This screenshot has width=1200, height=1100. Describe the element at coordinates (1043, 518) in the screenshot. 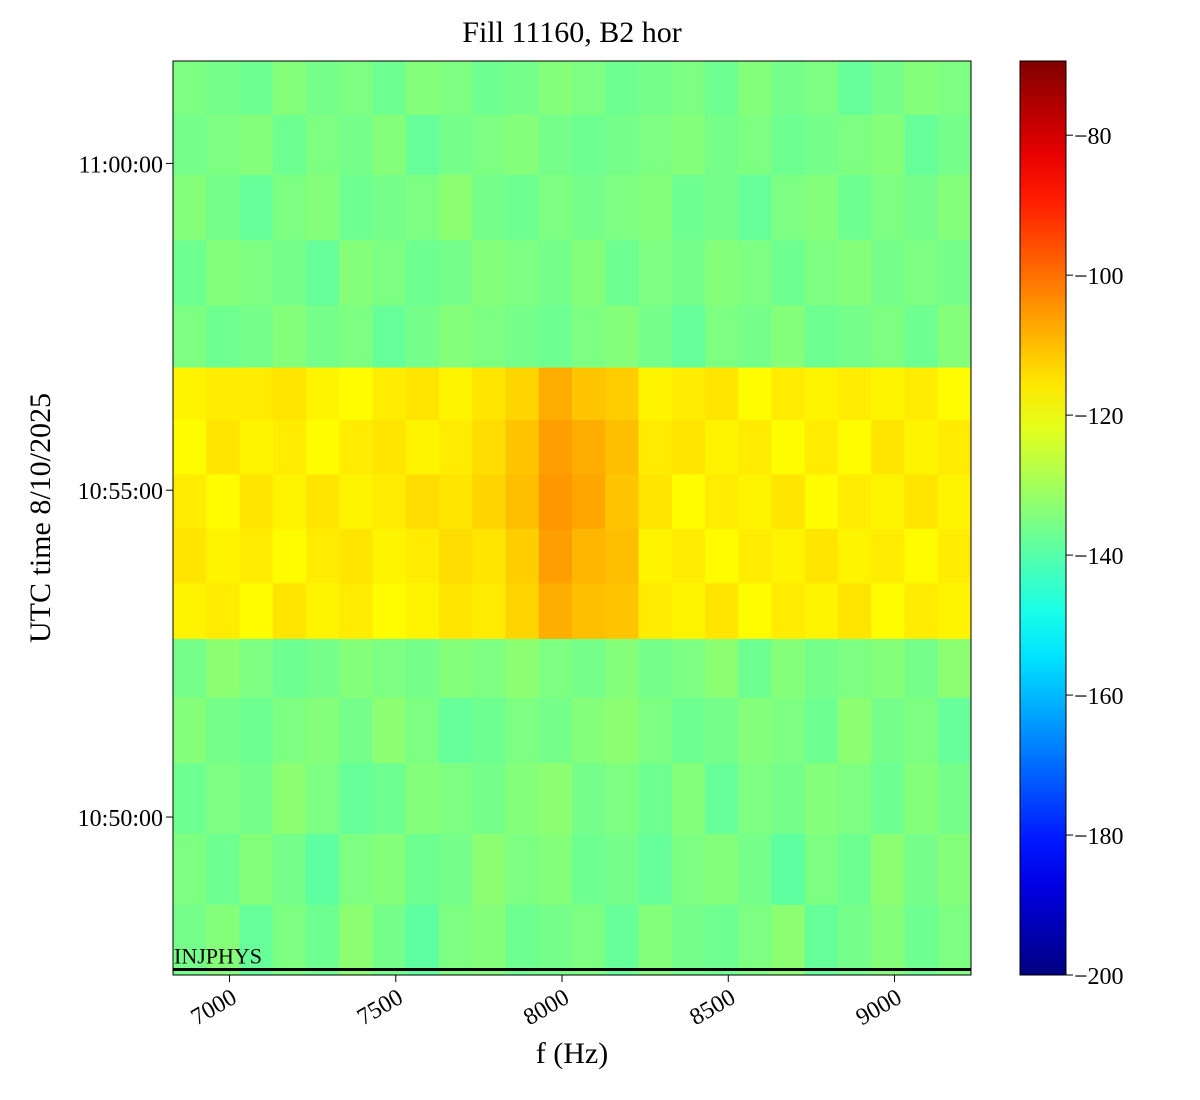

I see `colorbar` at that location.